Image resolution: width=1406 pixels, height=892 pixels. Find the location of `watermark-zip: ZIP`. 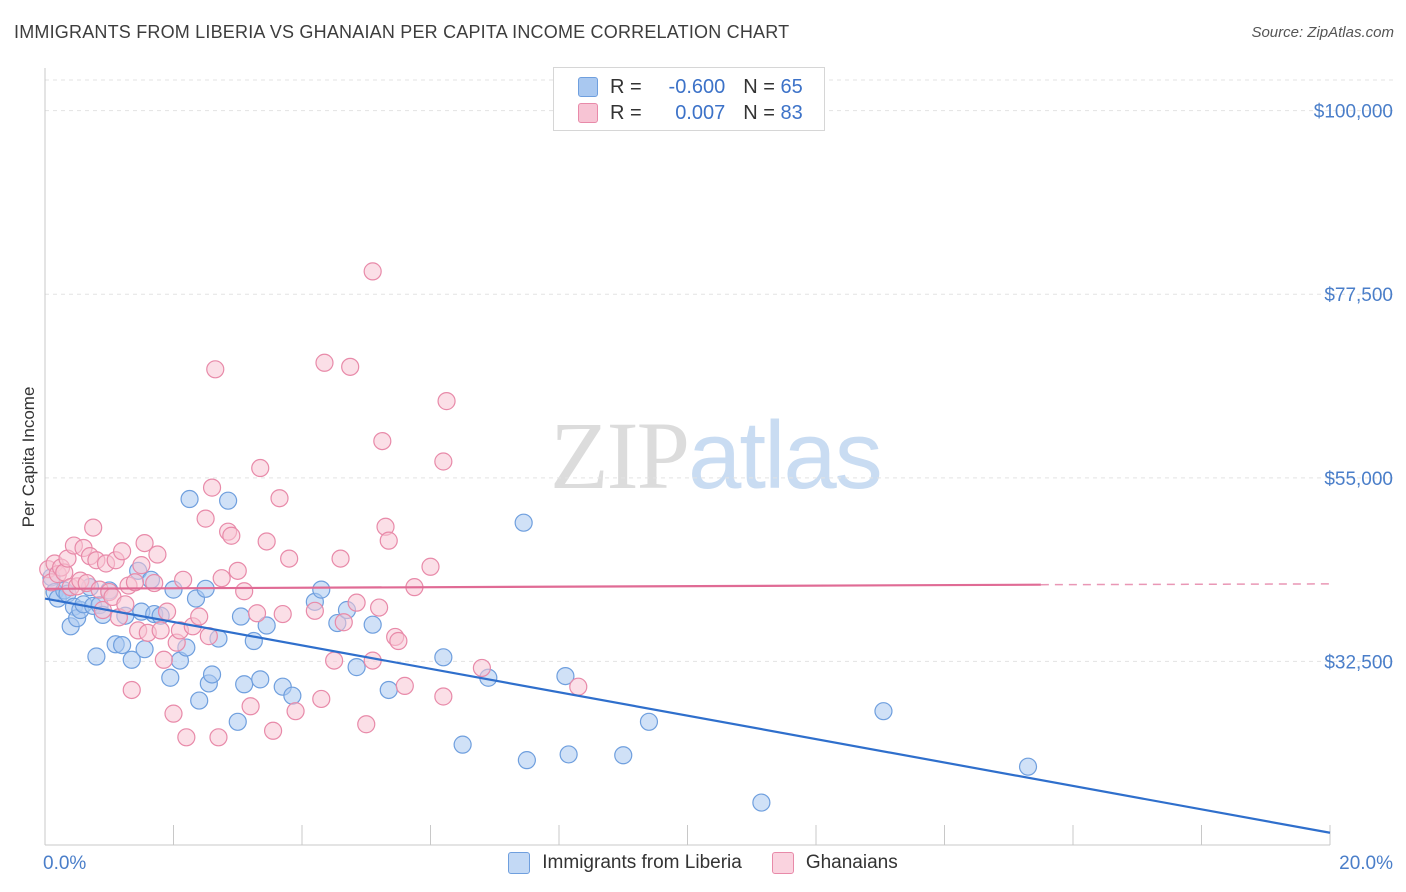

watermark-zip: ZIP is located at coordinates (620, 455).